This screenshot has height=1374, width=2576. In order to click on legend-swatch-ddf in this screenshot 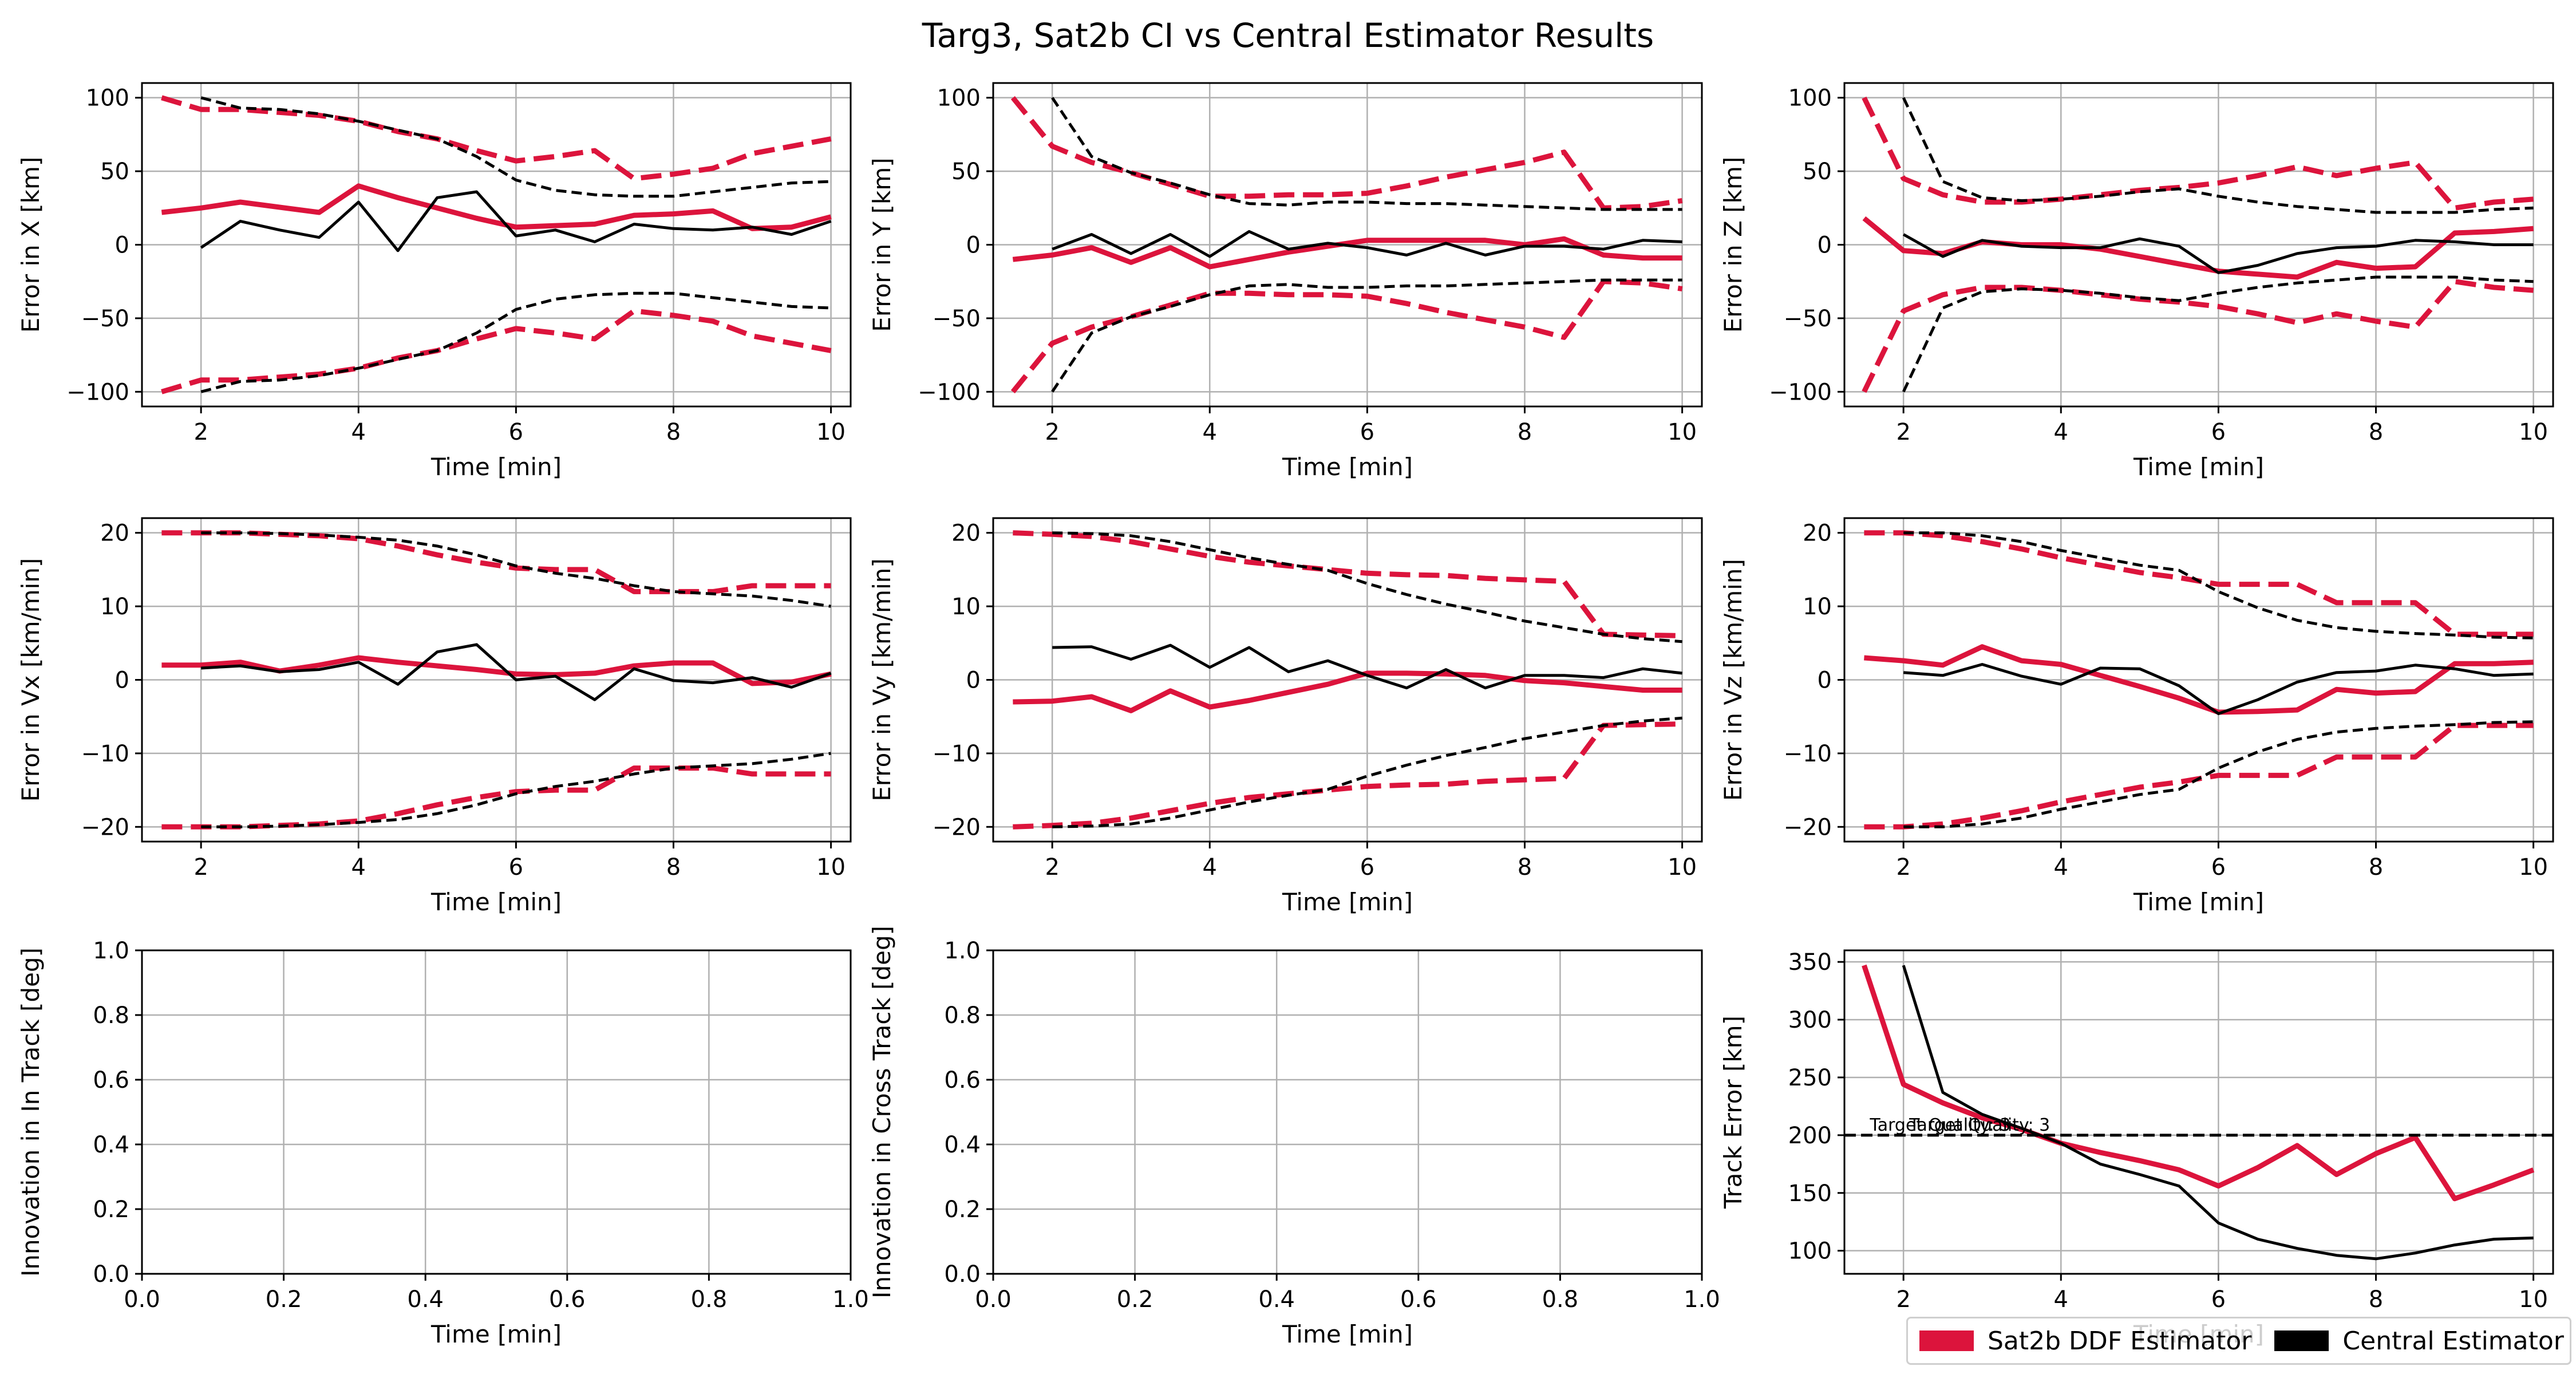, I will do `click(1946, 1340)`.